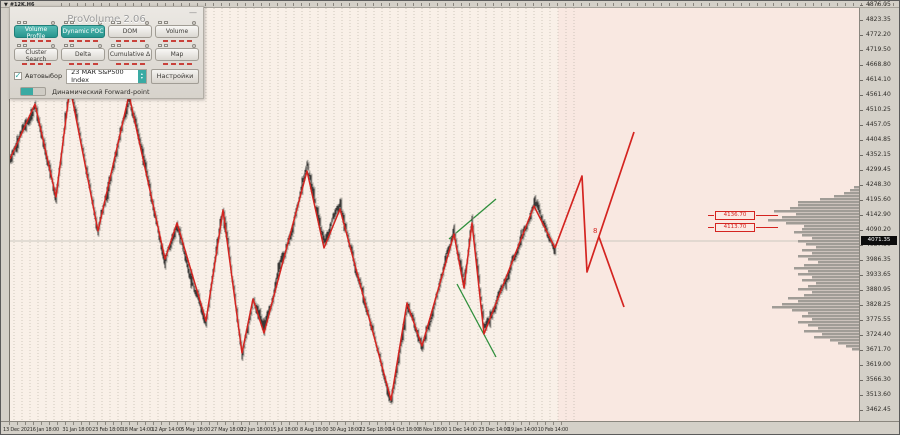  Describe the element at coordinates (36, 55) in the screenshot. I see `panel-button-cluster-search: Cluster Search` at that location.